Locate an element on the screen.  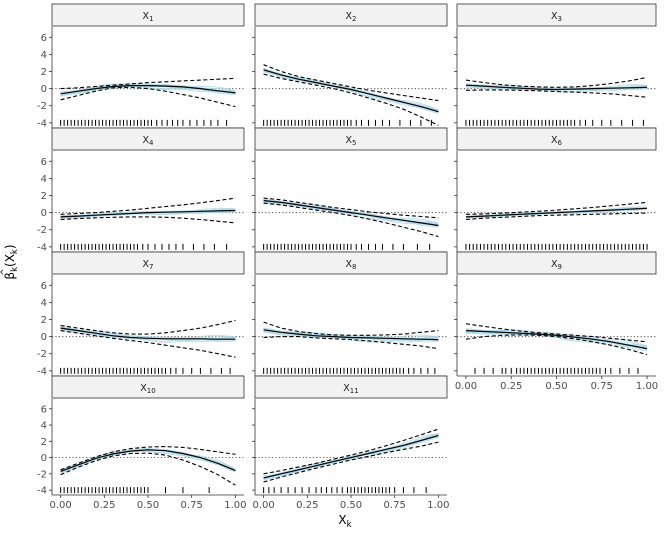
panel-9: X9 0.00 0.25 0.50 0.75 1.00 is located at coordinates (556, 321).